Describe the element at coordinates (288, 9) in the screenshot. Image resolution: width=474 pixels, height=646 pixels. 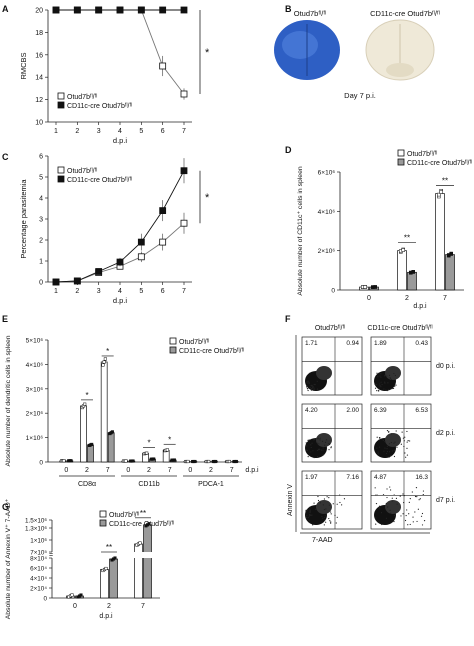
I see `panel-letter-b: B` at that location.